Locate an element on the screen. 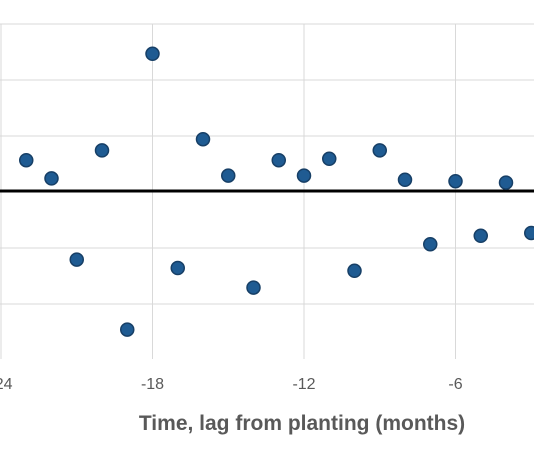 Image resolution: width=534 pixels, height=462 pixels. x-tick-labels: -24 -18 -12 -6 is located at coordinates (231, 384).